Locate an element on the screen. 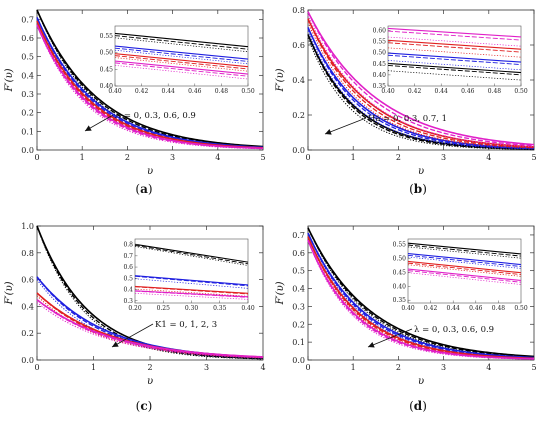 The image size is (550, 421). y-tick-label: 0.5 is located at coordinates (27, 57).